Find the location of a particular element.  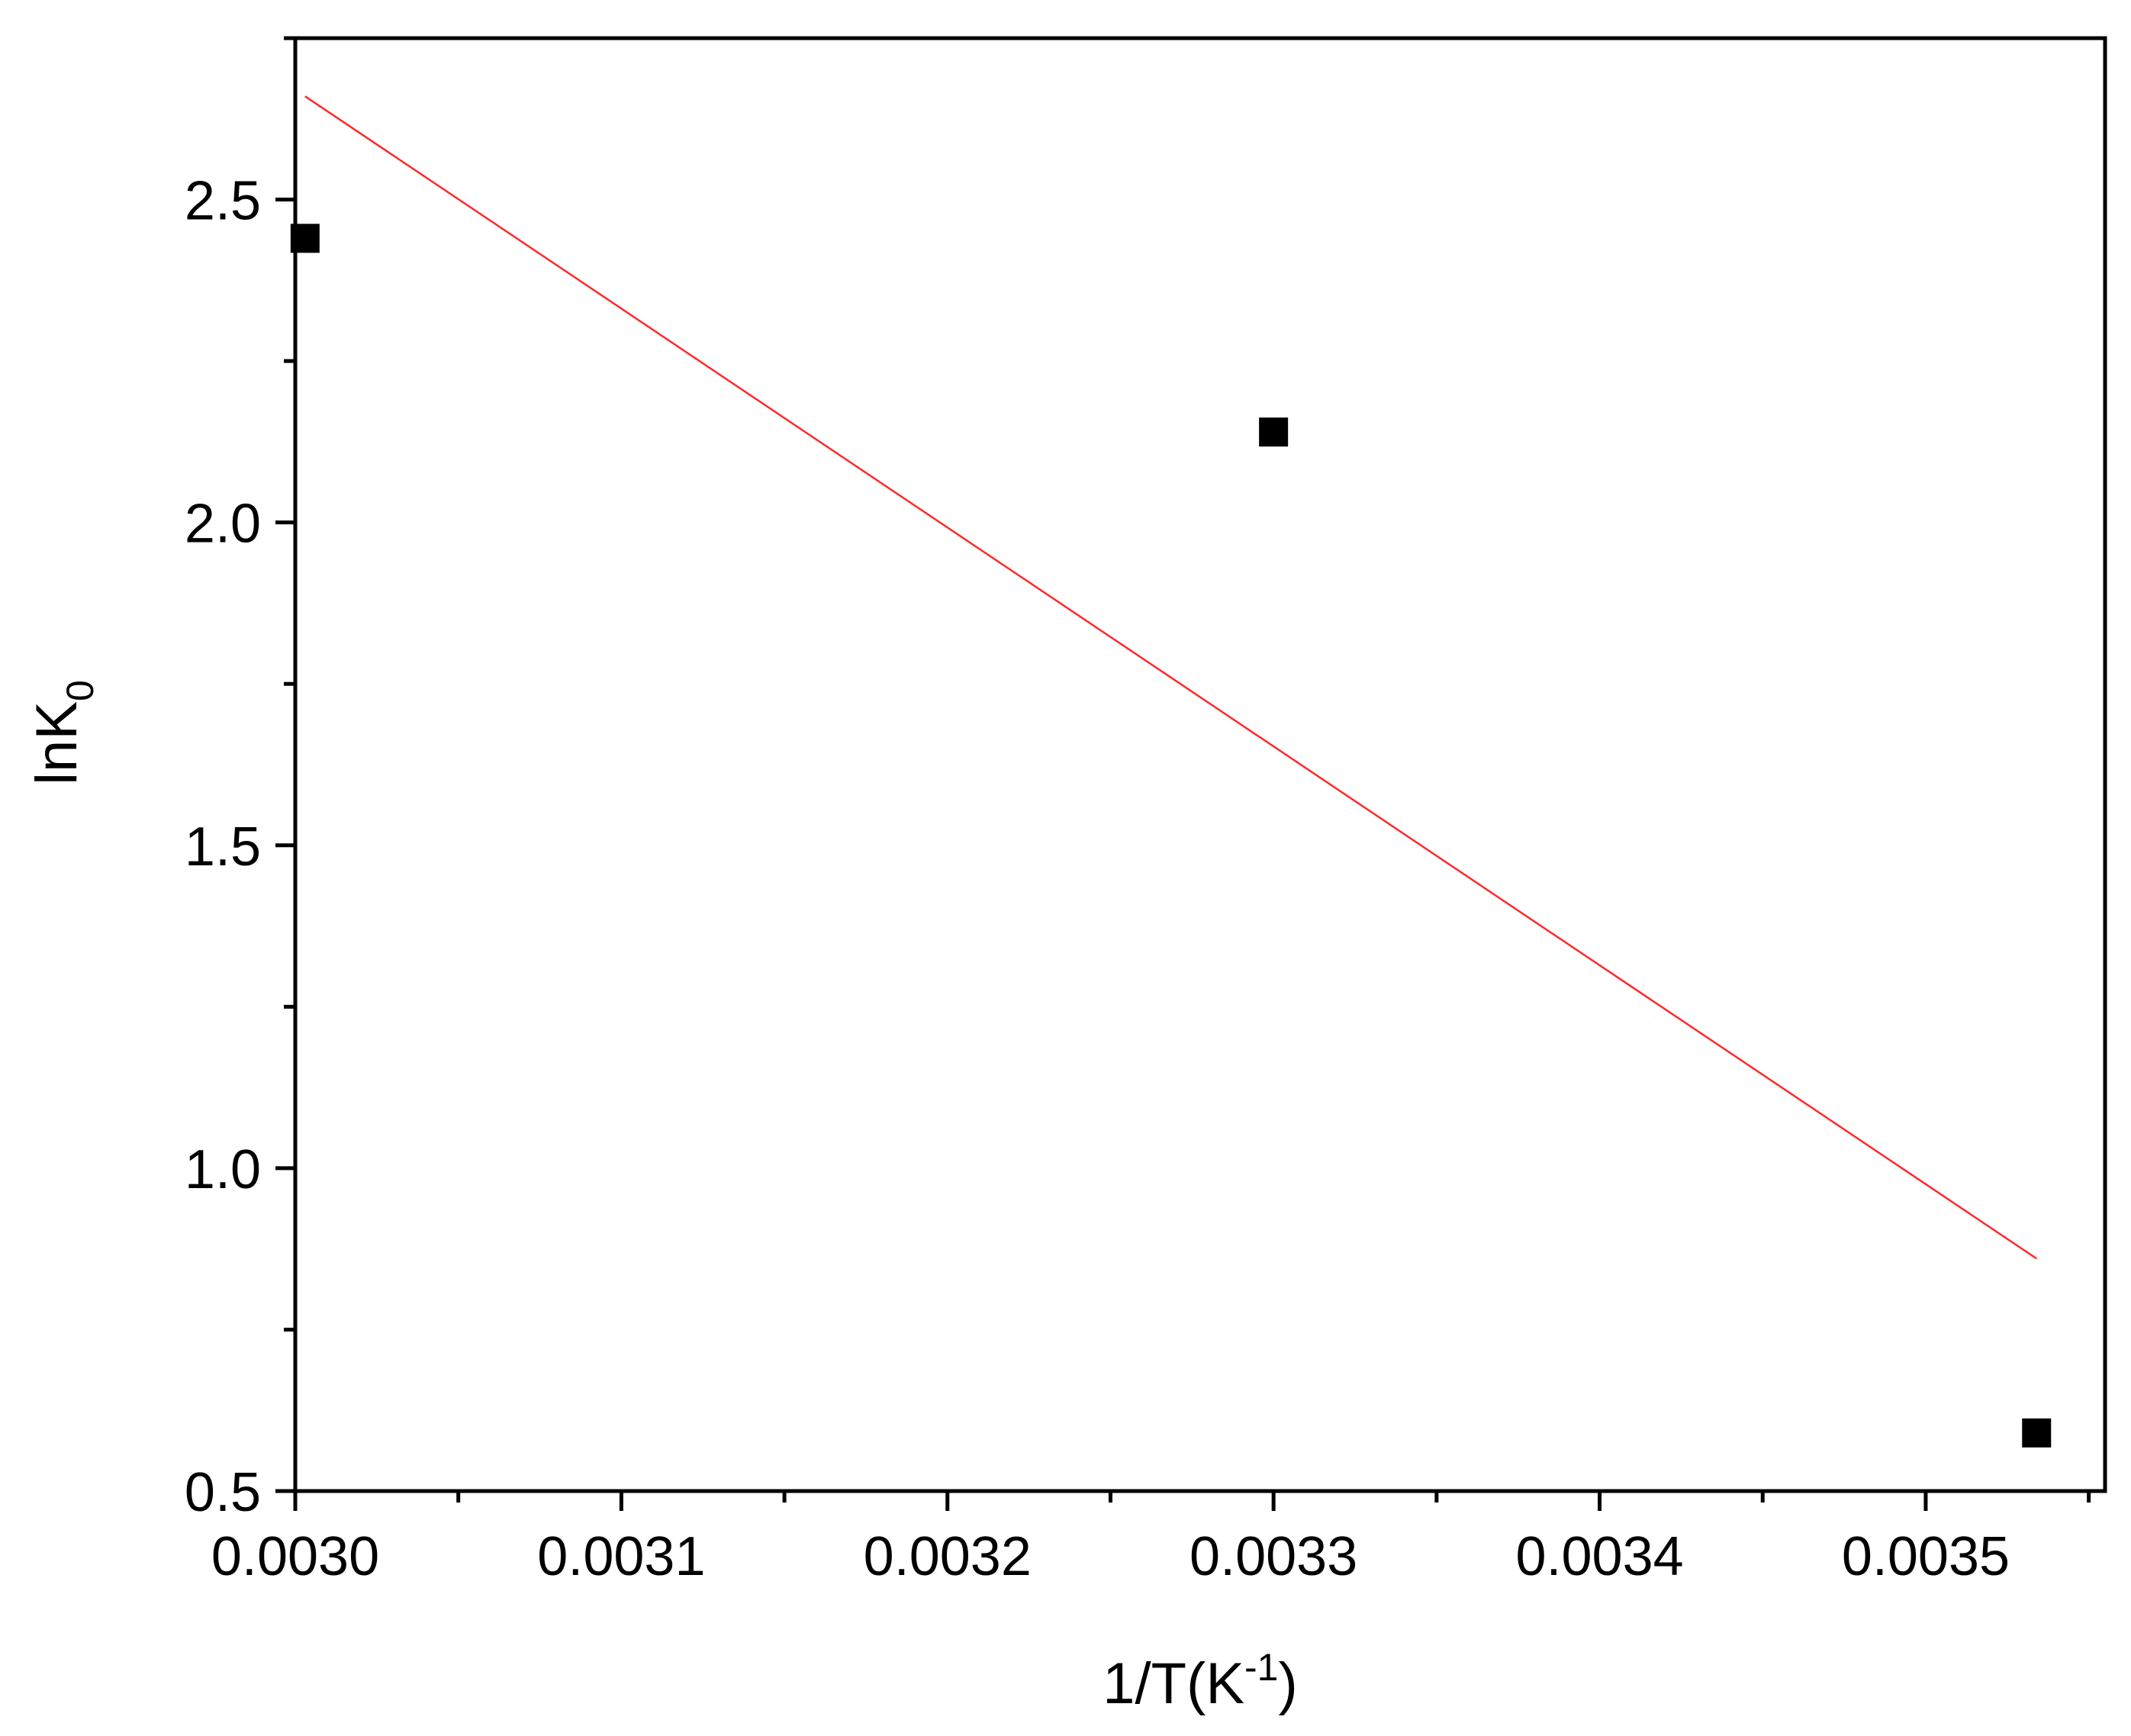

y-tick-label-3: 2.0 is located at coordinates (223, 525).